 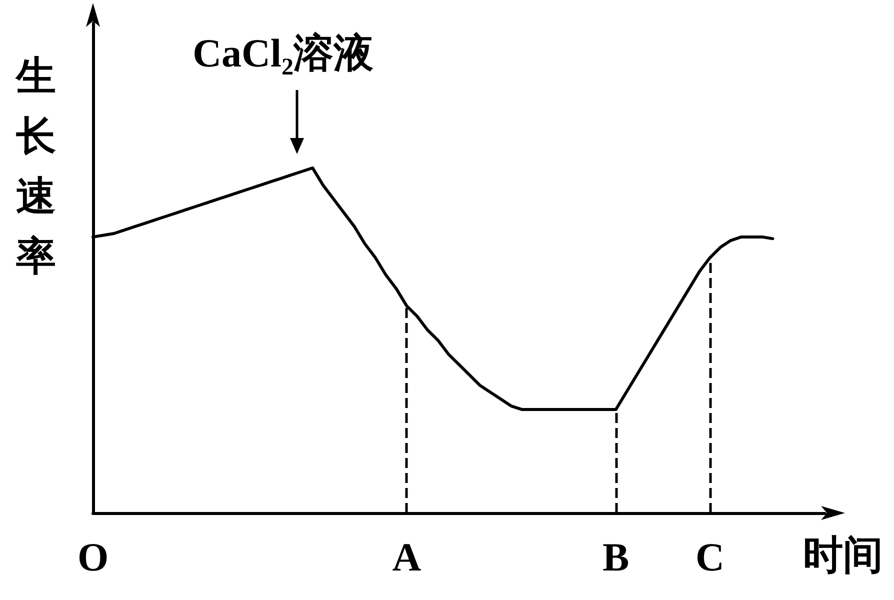 I want to click on x-tick-label: O, so click(x=93, y=557).